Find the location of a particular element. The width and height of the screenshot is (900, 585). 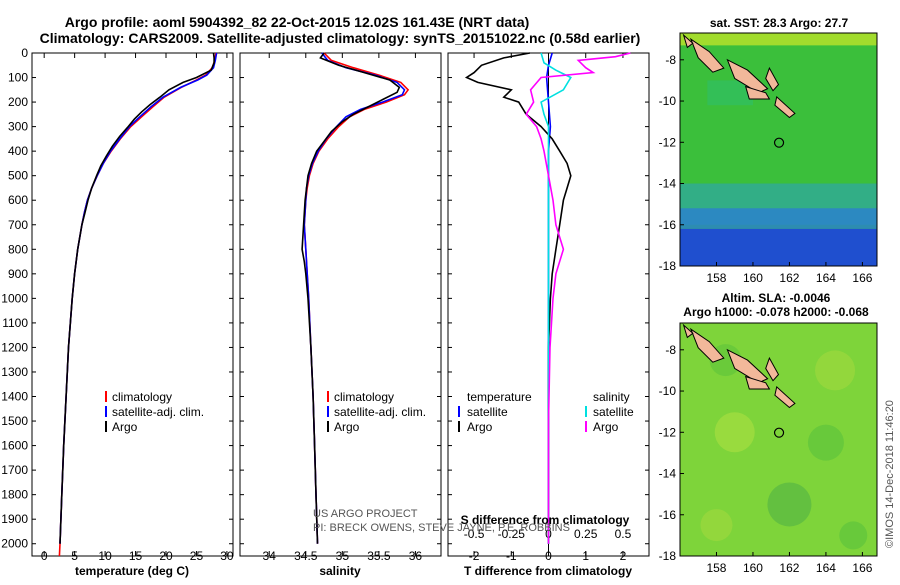

map-x-tick-label: 158 is located at coordinates (716, 568).